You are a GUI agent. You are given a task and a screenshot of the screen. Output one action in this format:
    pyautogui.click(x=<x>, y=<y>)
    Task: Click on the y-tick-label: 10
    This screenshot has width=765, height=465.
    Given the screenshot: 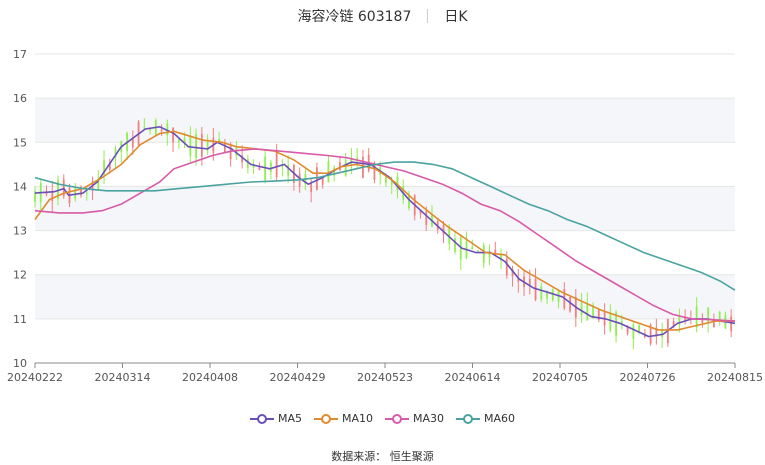 What is the action you would take?
    pyautogui.click(x=20, y=363)
    